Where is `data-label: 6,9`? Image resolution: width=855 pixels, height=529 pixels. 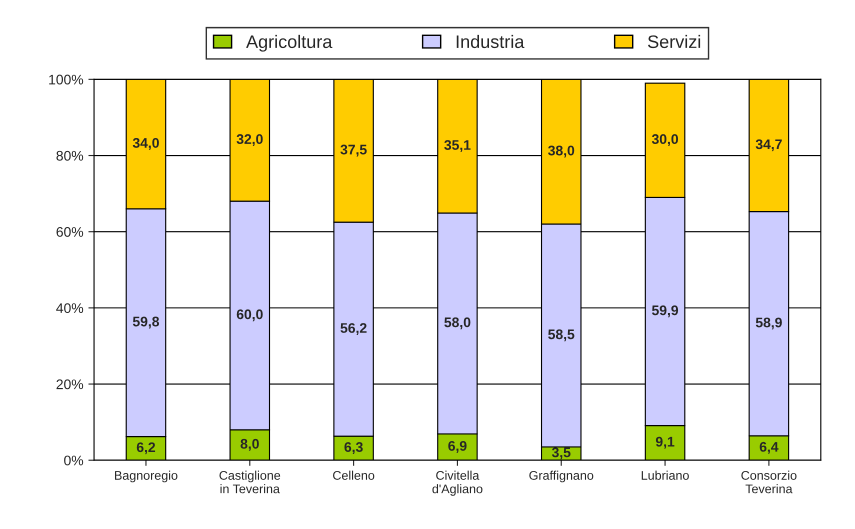 data-label: 6,9 is located at coordinates (457, 446).